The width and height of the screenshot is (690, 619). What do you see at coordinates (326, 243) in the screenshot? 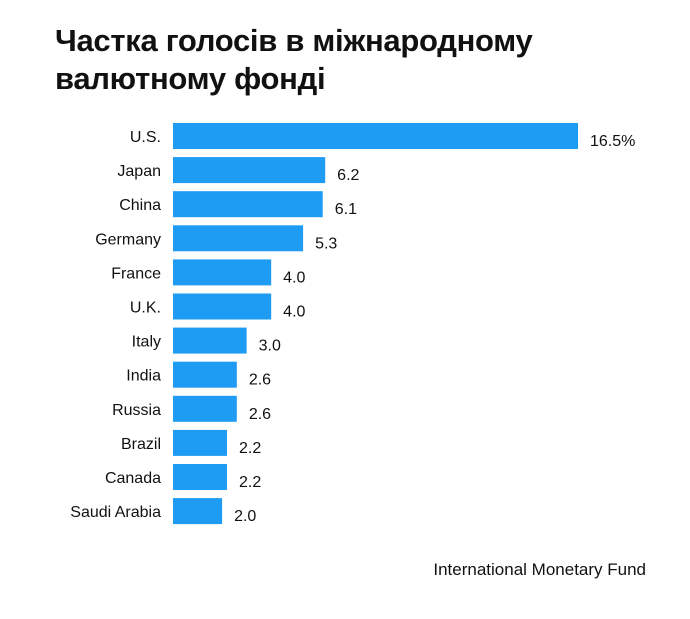
I see `value-label: 5.3` at bounding box center [326, 243].